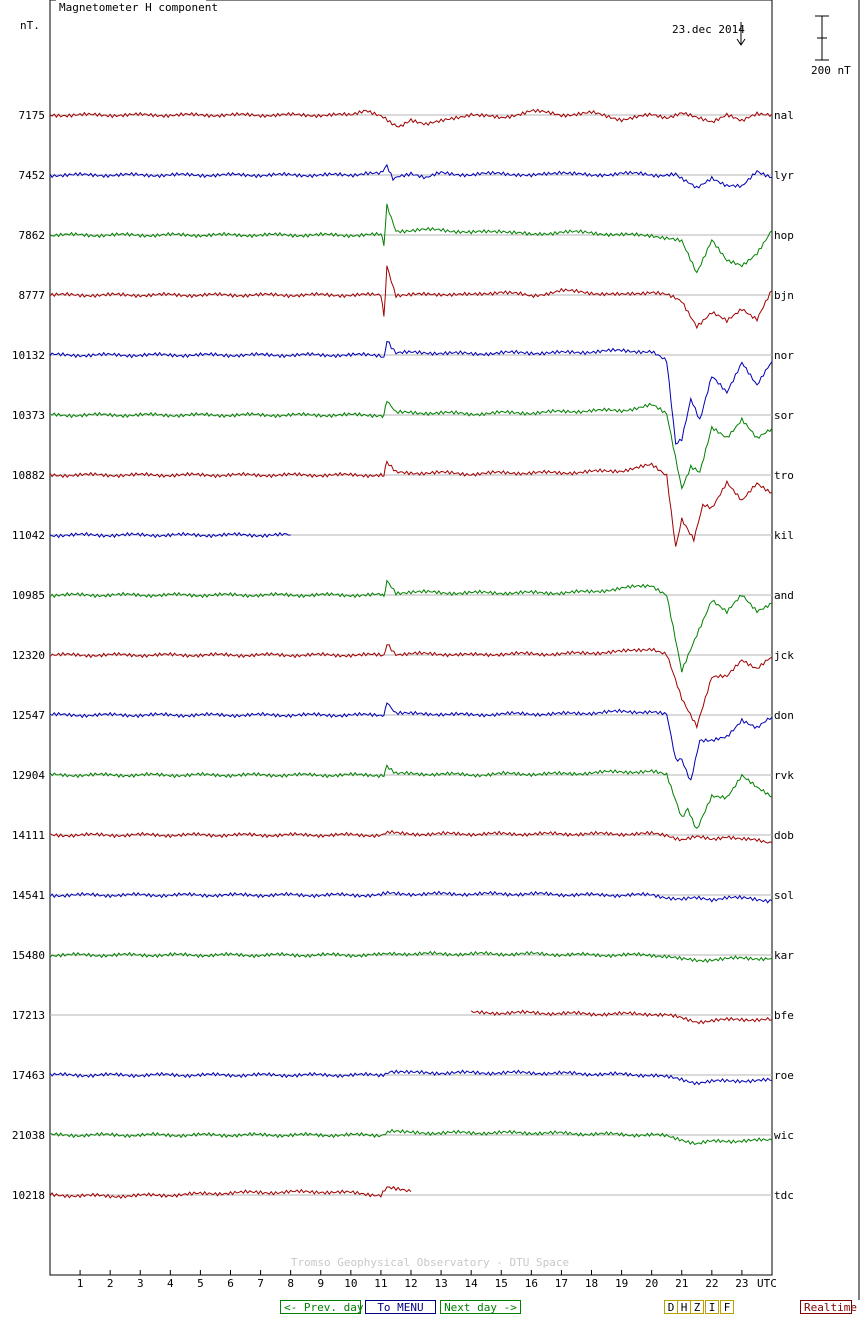  Describe the element at coordinates (200, 1283) in the screenshot. I see `x-tick-label-5: 5` at that location.